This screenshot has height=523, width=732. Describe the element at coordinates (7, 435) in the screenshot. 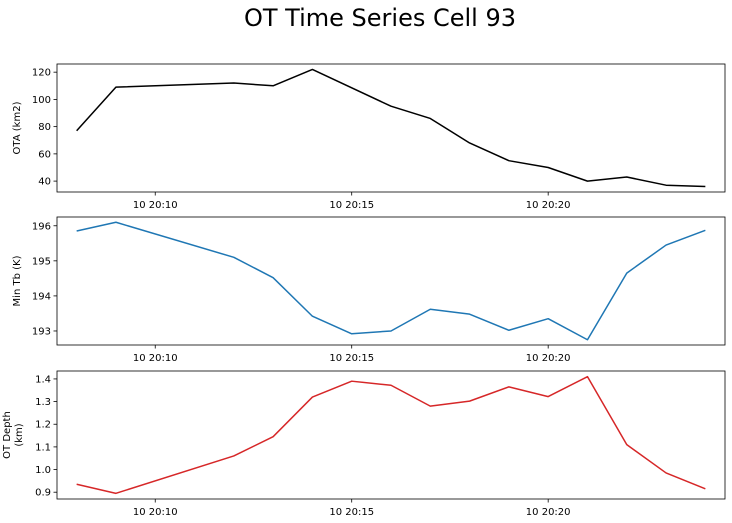

I see `y-axis-label-line: OT Depth` at that location.